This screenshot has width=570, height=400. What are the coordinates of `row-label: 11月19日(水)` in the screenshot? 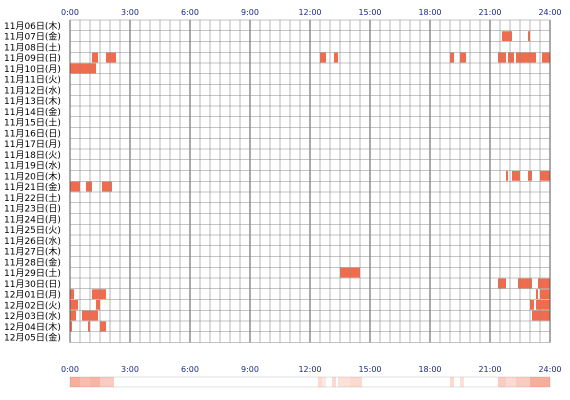 It's located at (32, 166).